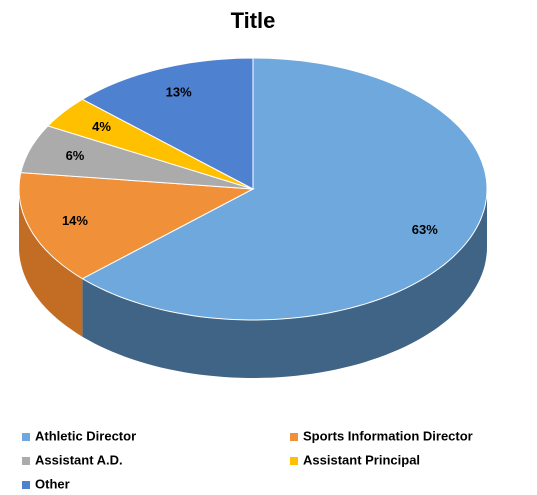  What do you see at coordinates (51, 263) in the screenshot?
I see `slice-side` at bounding box center [51, 263].